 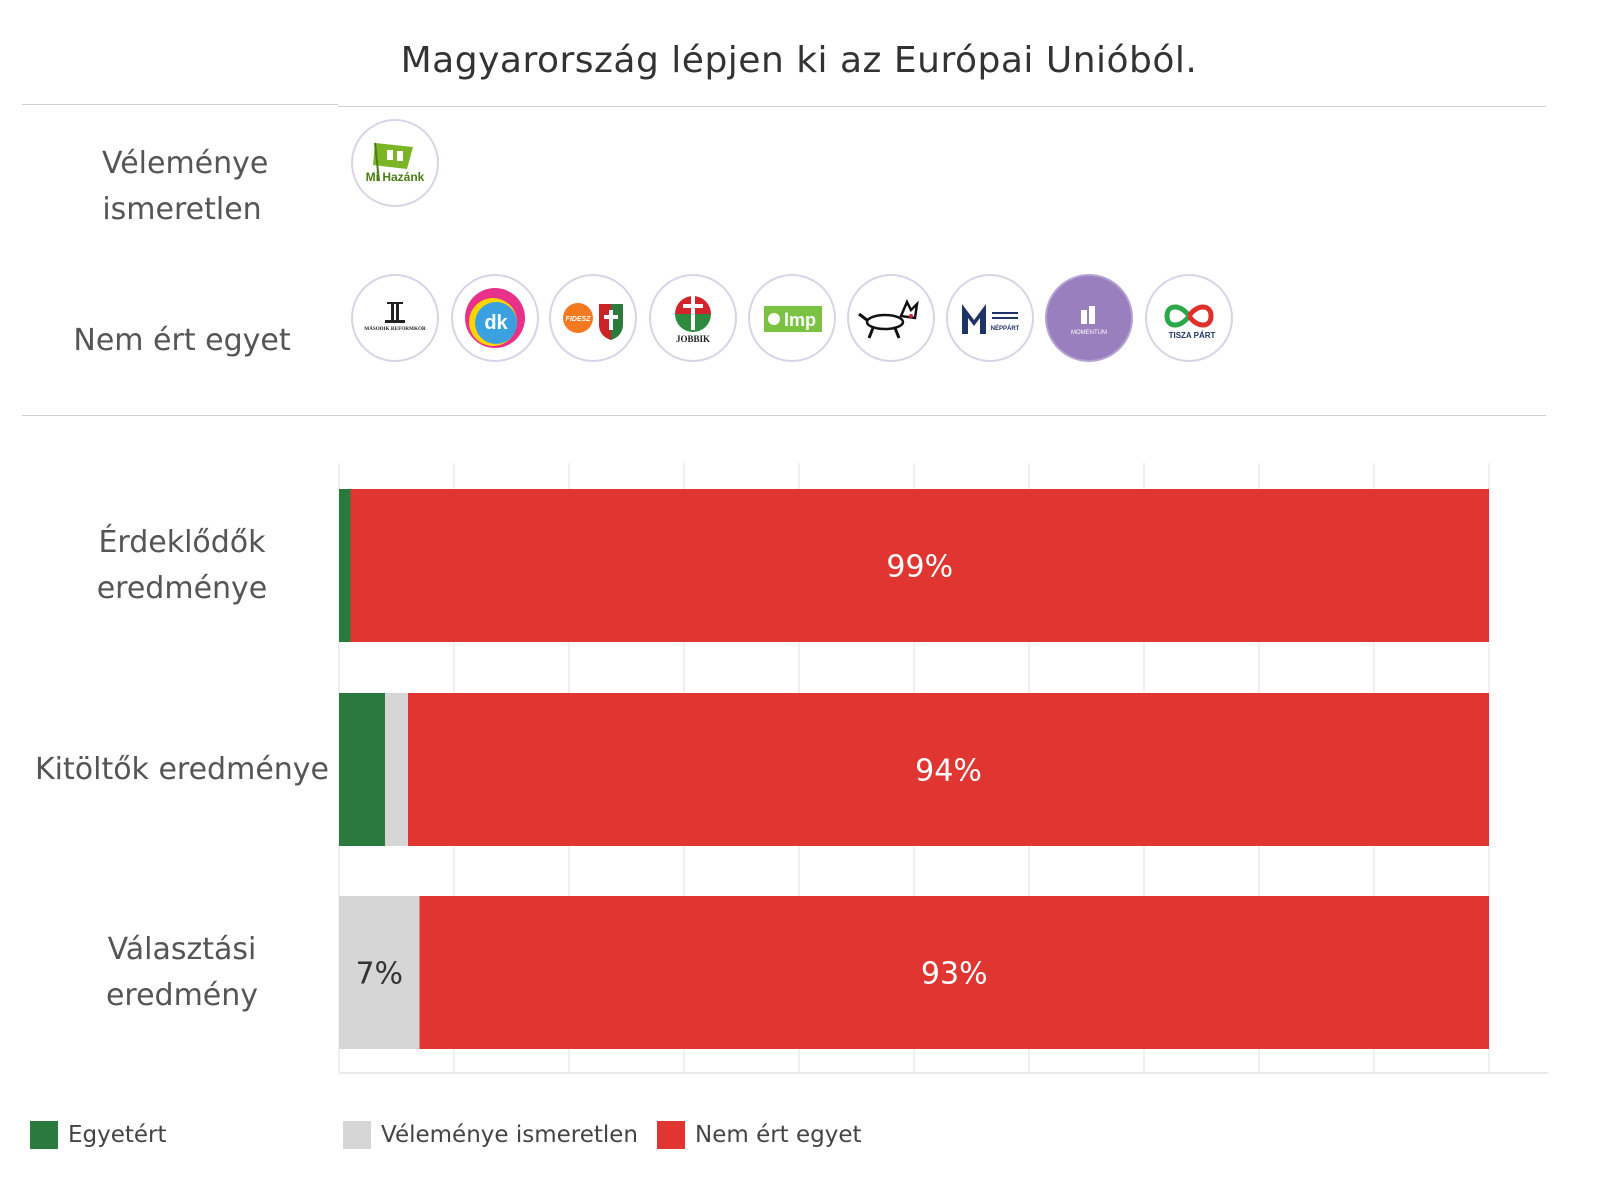 I want to click on mkkp-dog-logo, so click(x=891, y=318).